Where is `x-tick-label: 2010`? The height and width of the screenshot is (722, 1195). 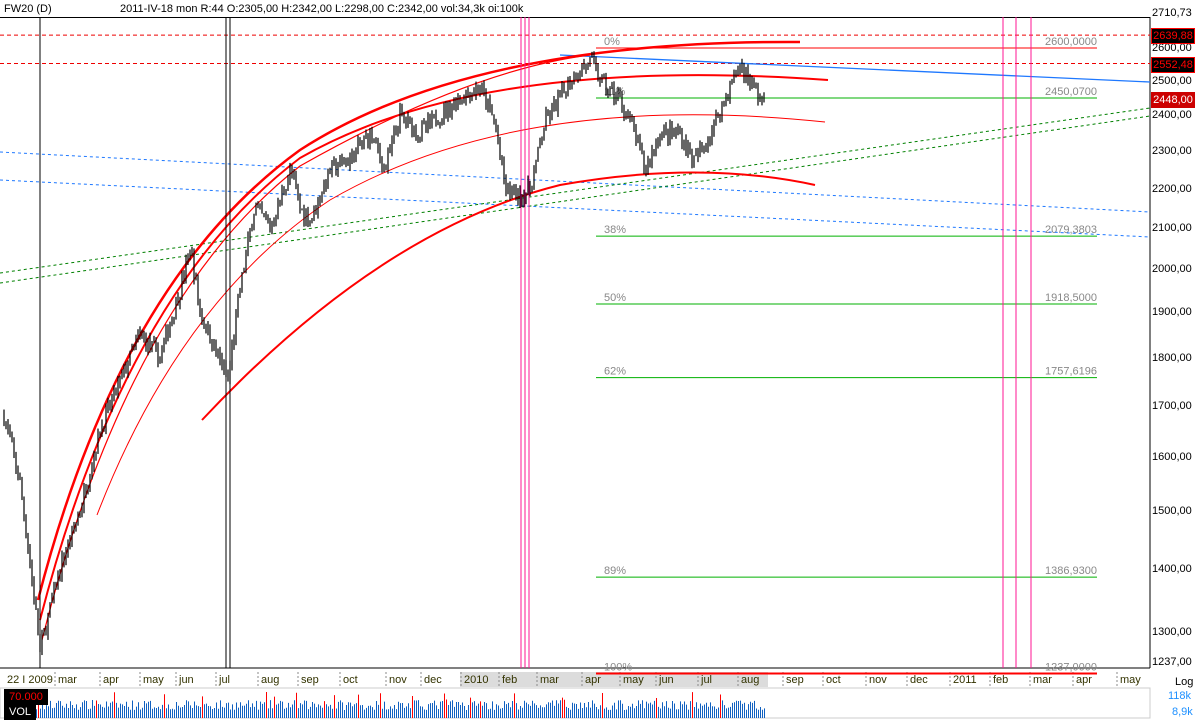 x-tick-label: 2010 is located at coordinates (476, 680).